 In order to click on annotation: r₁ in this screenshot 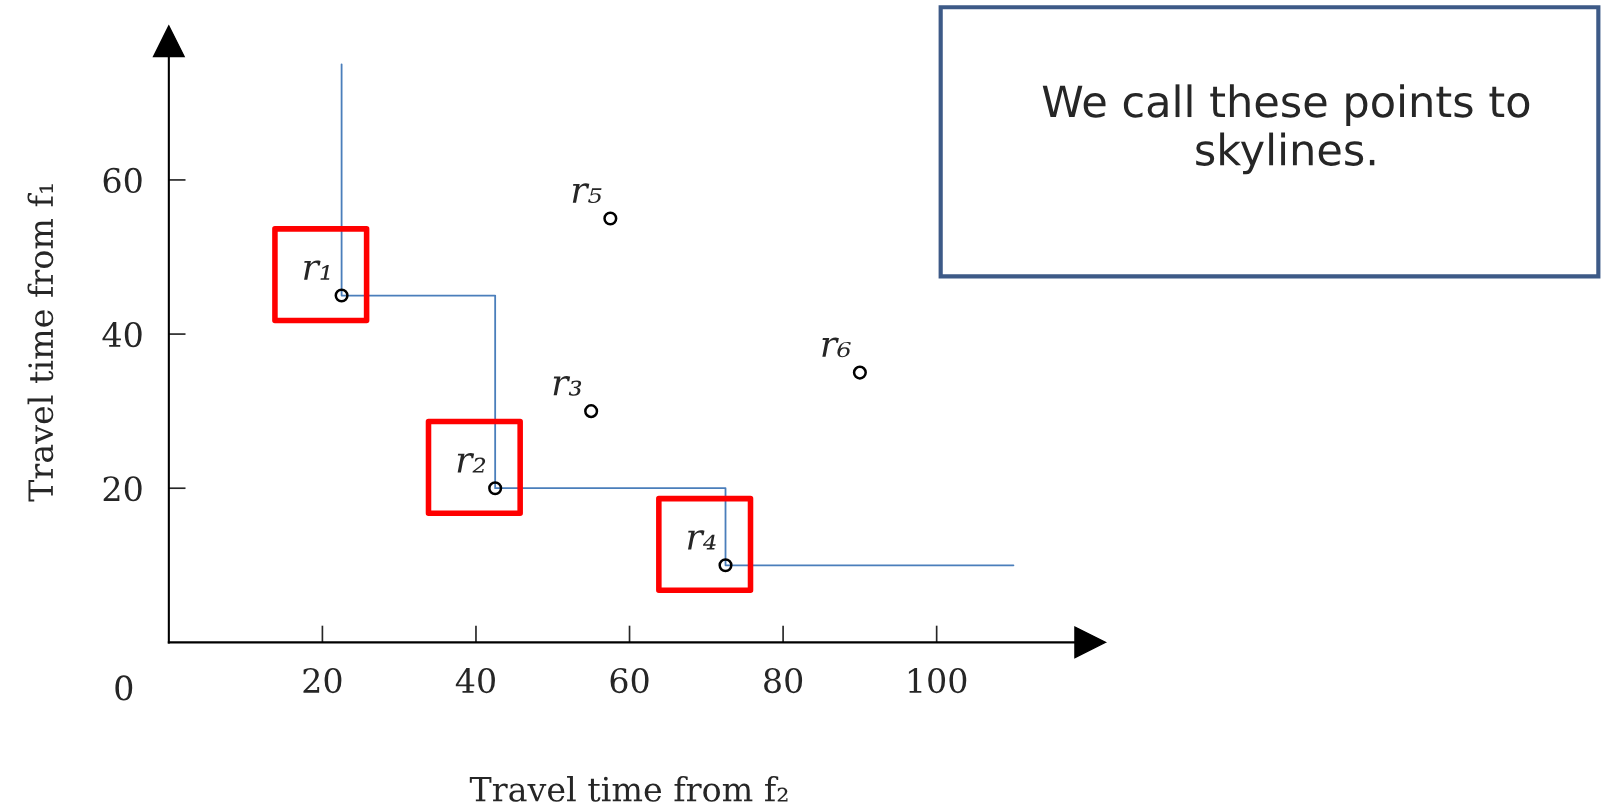, I will do `click(317, 270)`.